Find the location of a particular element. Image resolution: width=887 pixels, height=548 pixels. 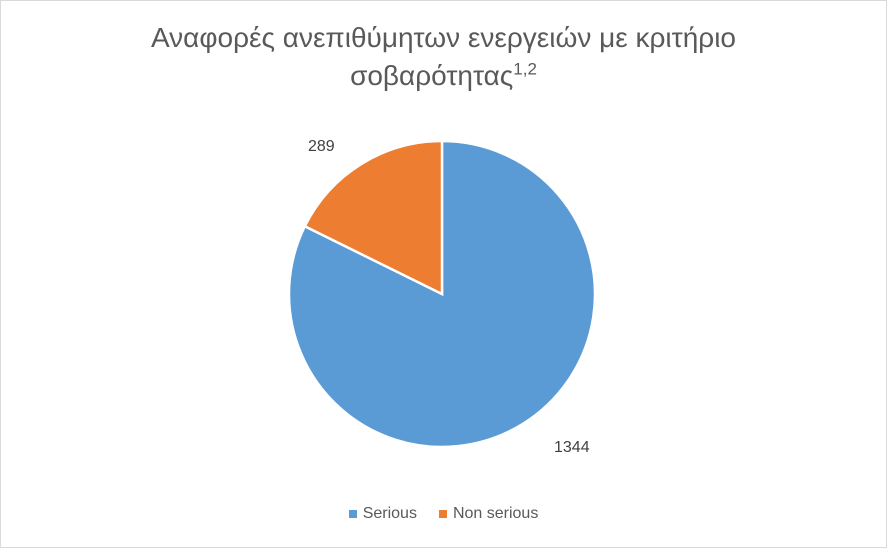

chart-title-superscript: 1,2 is located at coordinates (525, 69).